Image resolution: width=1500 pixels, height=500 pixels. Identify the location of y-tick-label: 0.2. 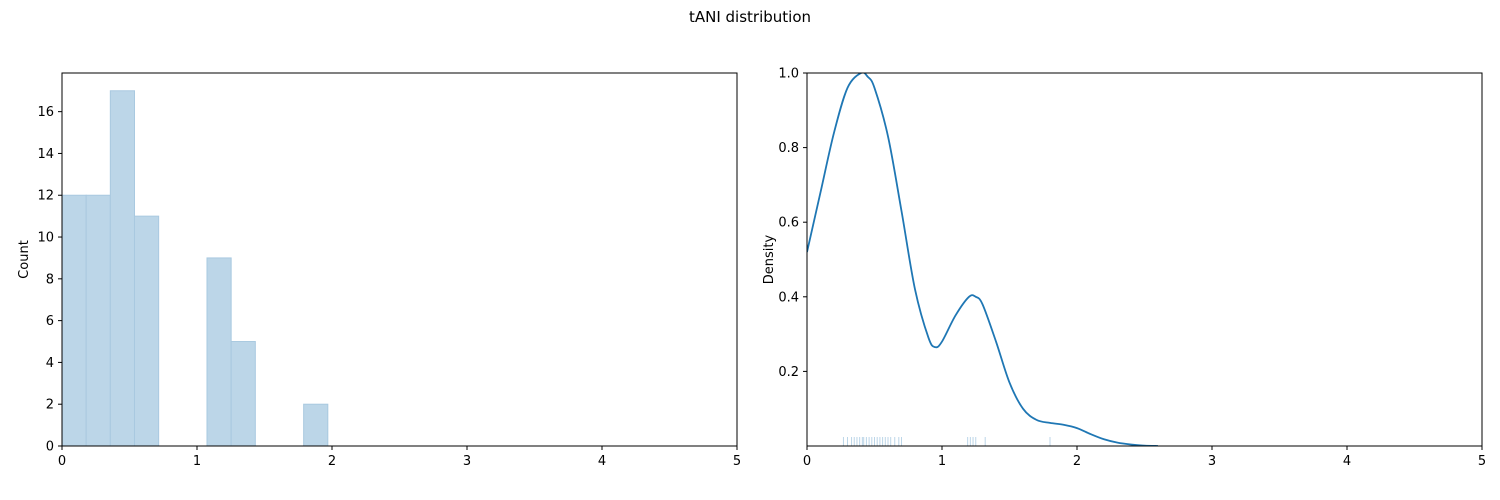
(788, 372).